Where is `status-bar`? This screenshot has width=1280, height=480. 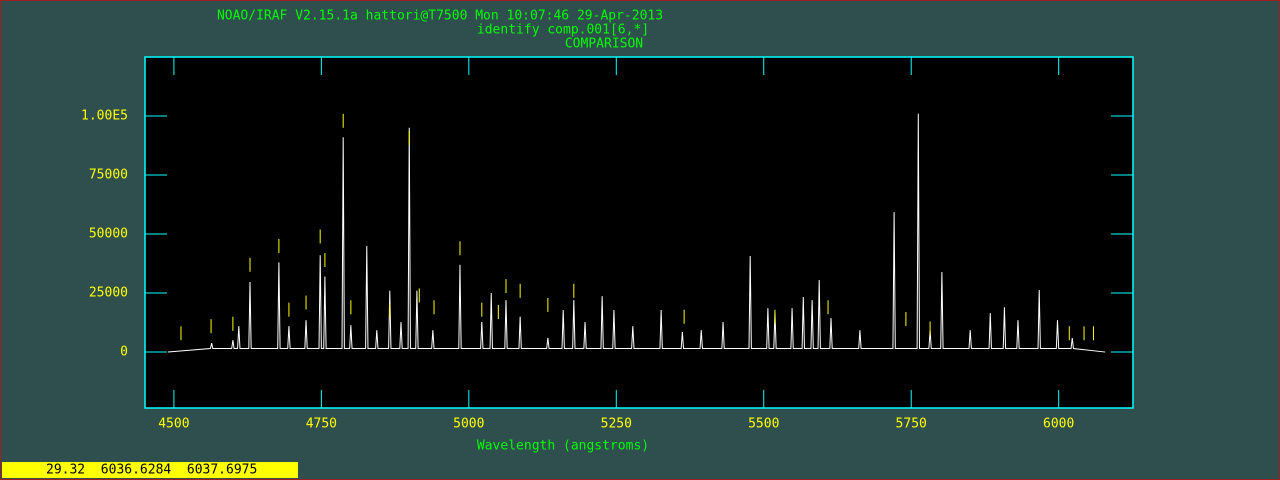 status-bar is located at coordinates (150, 470).